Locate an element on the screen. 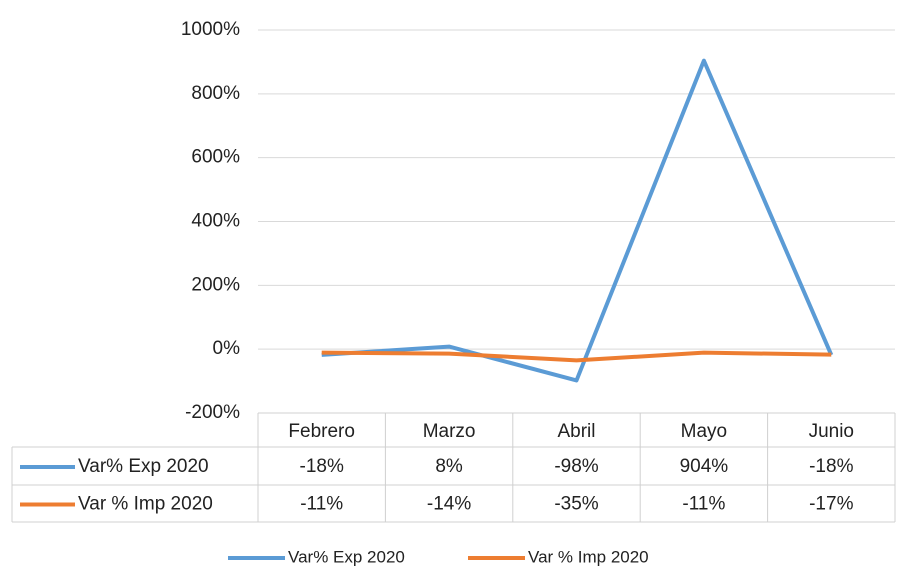  y-tick-label: 800% is located at coordinates (215, 93).